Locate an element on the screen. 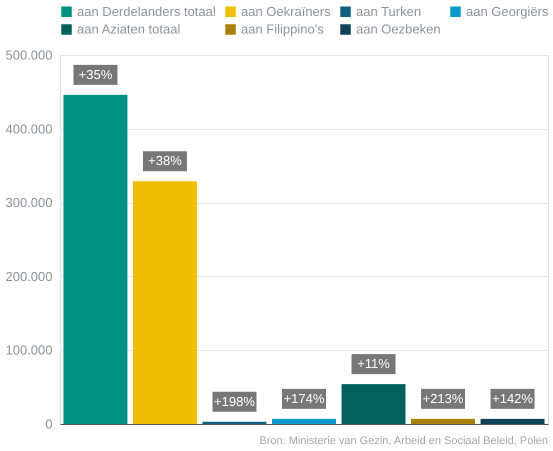 The image size is (553, 451). legend-label: aan Derdelanders totaal is located at coordinates (146, 11).